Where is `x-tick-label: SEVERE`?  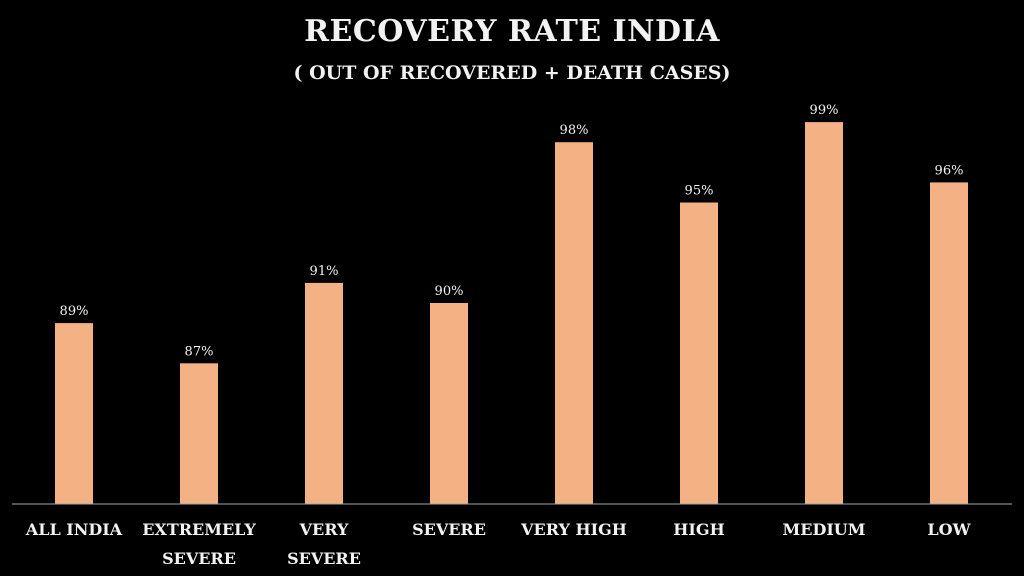
x-tick-label: SEVERE is located at coordinates (449, 529).